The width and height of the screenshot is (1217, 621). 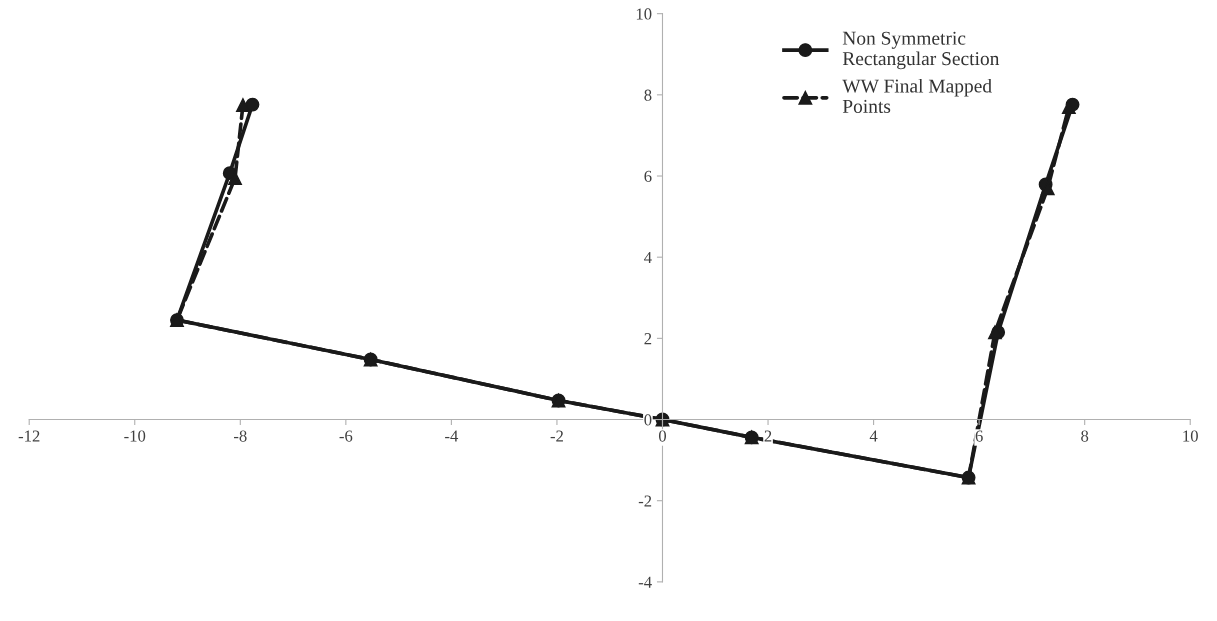 What do you see at coordinates (452, 436) in the screenshot?
I see `x-tick-label: -4` at bounding box center [452, 436].